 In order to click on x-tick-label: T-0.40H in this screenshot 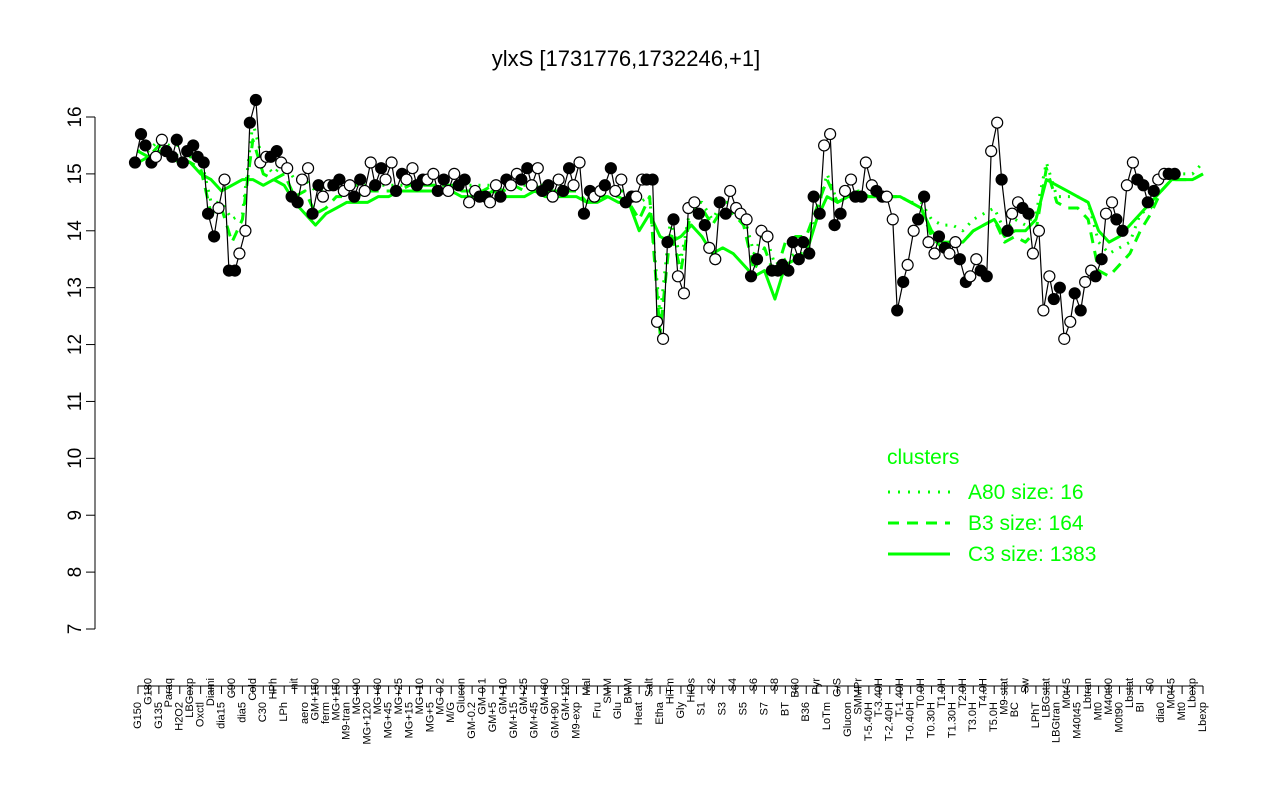, I will do `click(911, 721)`.